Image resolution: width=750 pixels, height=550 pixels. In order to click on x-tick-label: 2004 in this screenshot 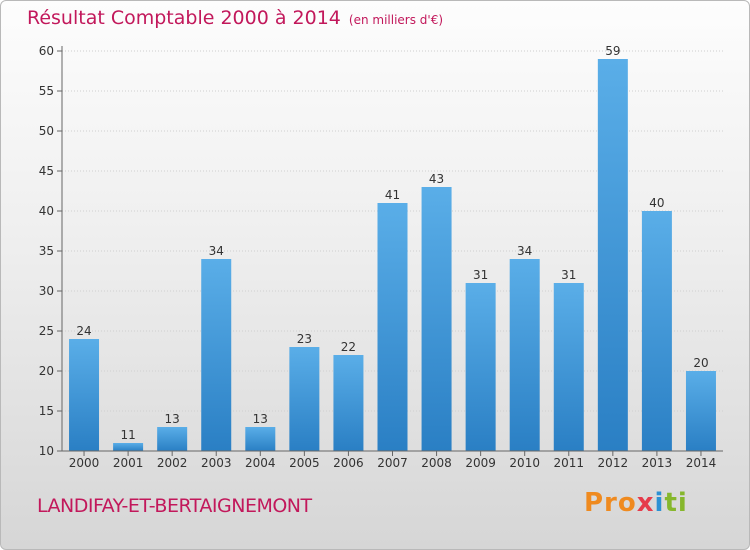, I will do `click(260, 463)`.